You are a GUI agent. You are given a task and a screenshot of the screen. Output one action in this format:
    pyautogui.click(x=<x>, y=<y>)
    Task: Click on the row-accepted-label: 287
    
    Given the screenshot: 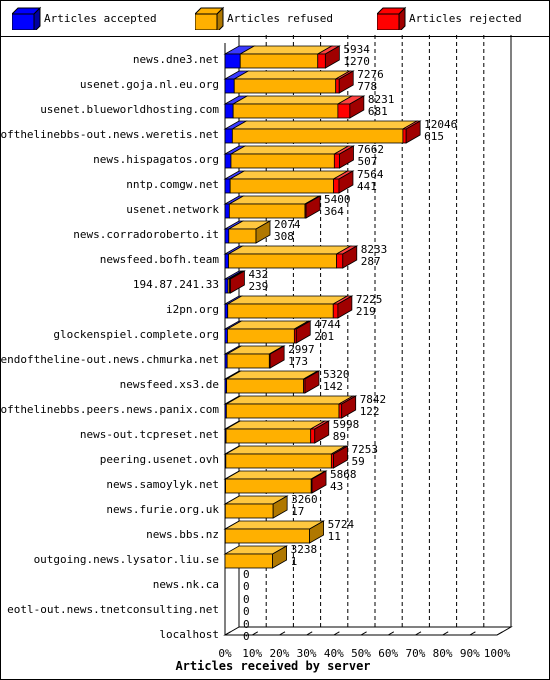 What is the action you would take?
    pyautogui.click(x=371, y=261)
    